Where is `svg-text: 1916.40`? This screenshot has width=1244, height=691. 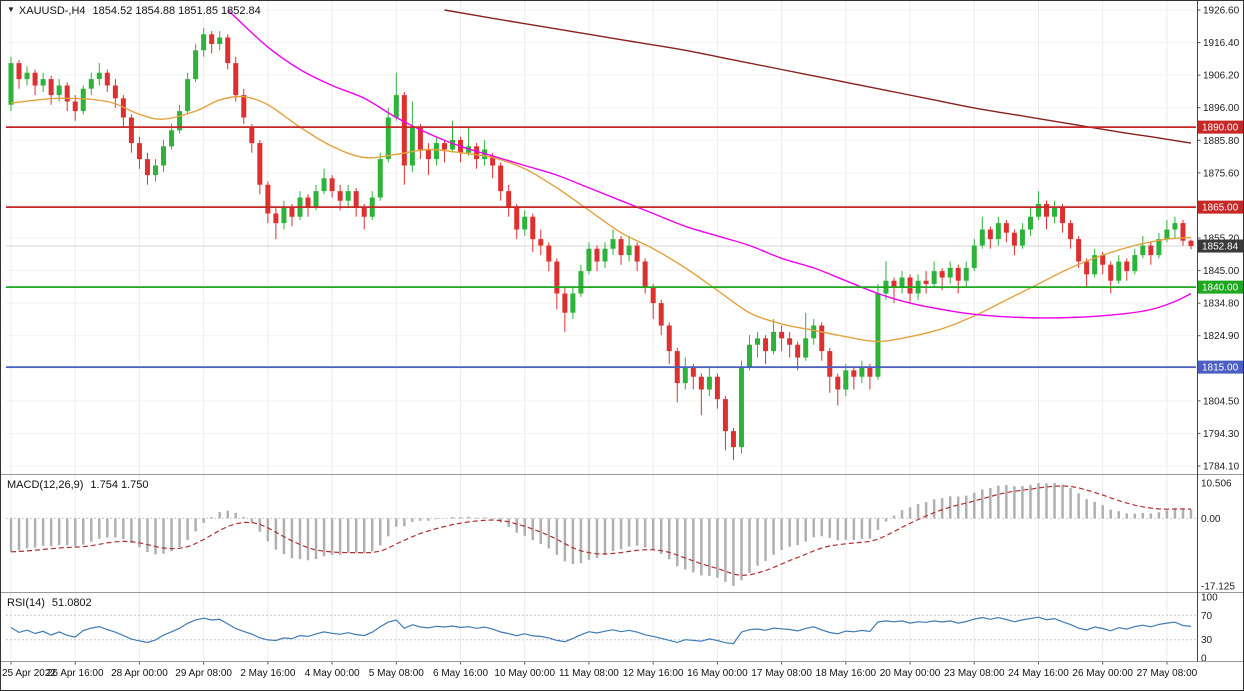
svg-text: 1916.40 is located at coordinates (1221, 43).